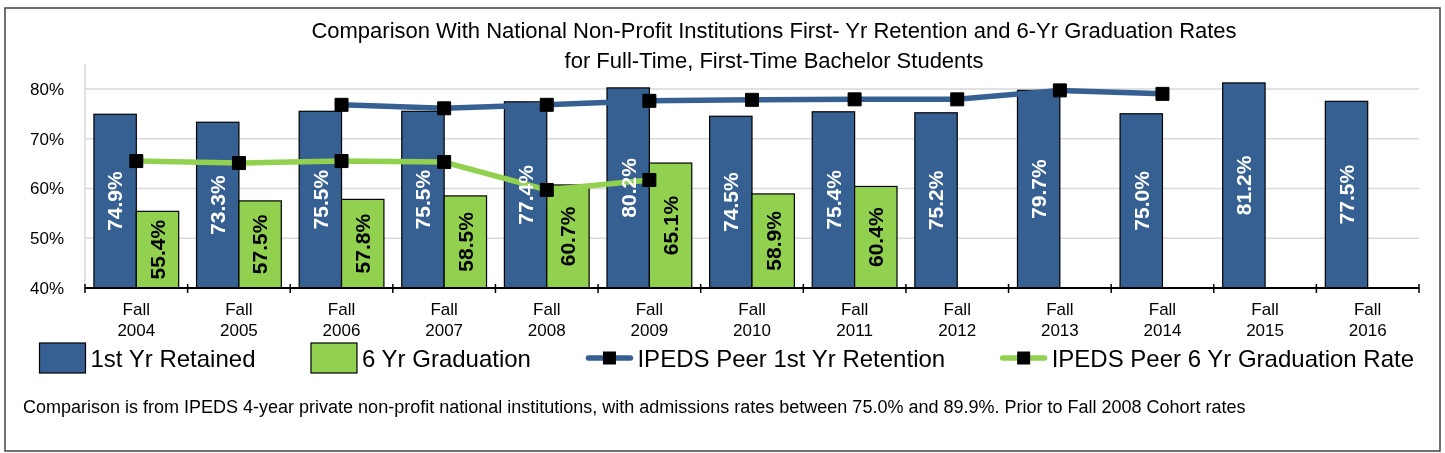 This screenshot has height=453, width=1445. What do you see at coordinates (774, 45) in the screenshot?
I see `chart-title: Comparison With National Non-Profit Institutions First- Yr Retention and 6-Yr Graduation Rates for Full-Time, First-Time Bachelor Students` at bounding box center [774, 45].